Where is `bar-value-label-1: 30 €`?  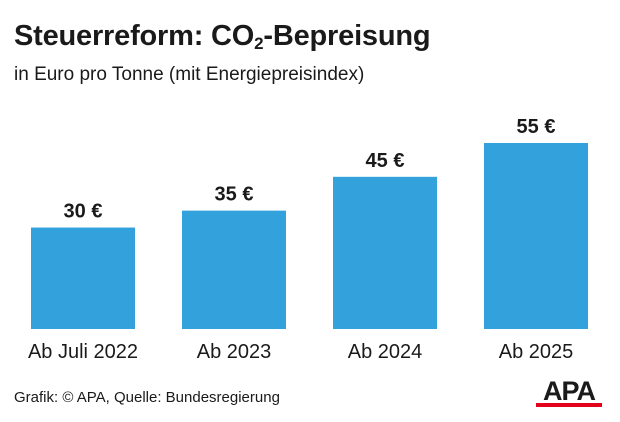 bar-value-label-1: 30 € is located at coordinates (83, 212).